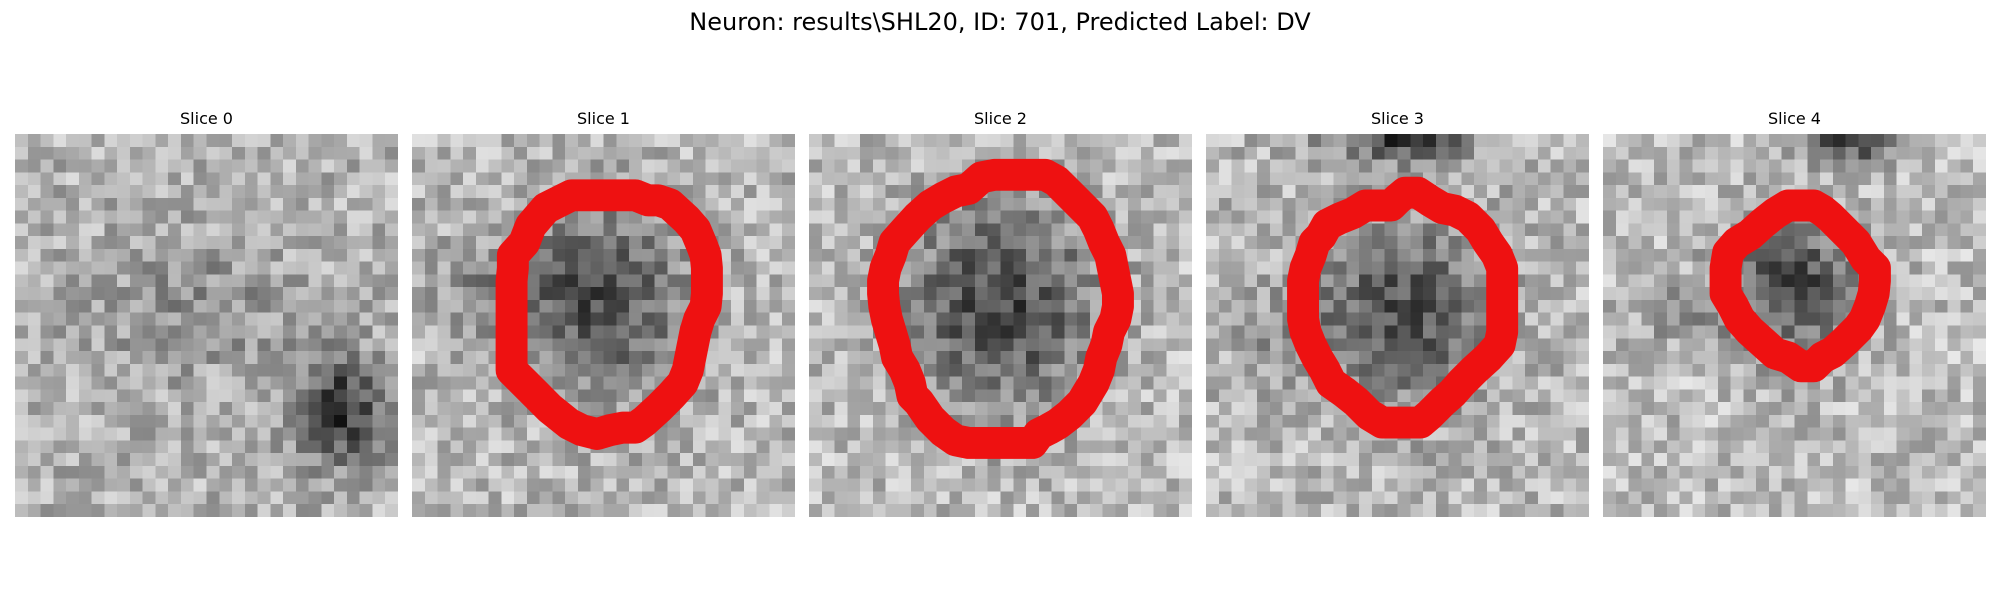 The height and width of the screenshot is (600, 2000). I want to click on slice-panel-4: Slice 4, so click(1794, 314).